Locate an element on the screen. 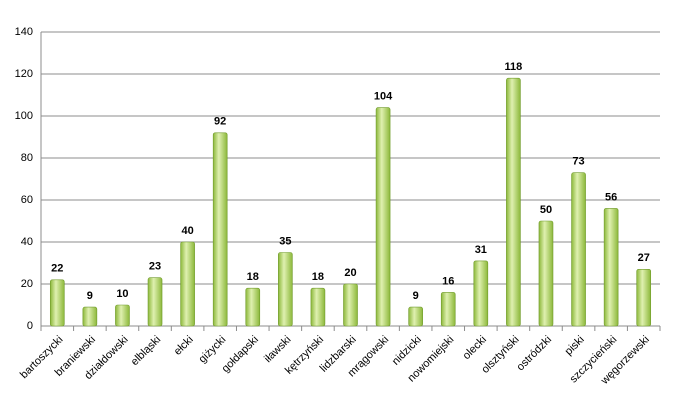 Image resolution: width=675 pixels, height=406 pixels. value-label: 23 is located at coordinates (155, 267).